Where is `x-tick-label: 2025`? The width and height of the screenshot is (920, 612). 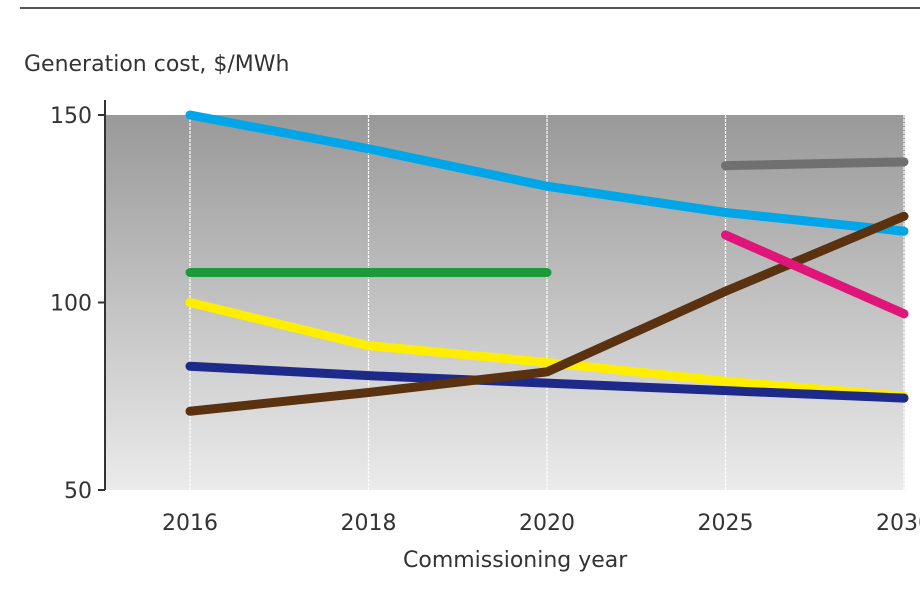 x-tick-label: 2025 is located at coordinates (726, 523).